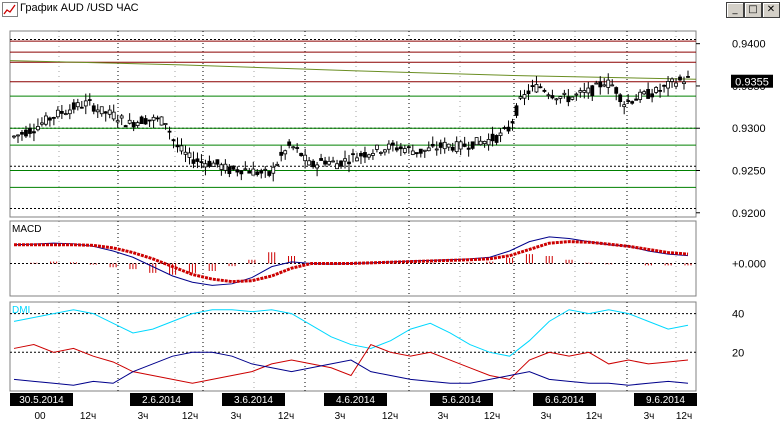 This screenshot has height=431, width=780. I want to click on title-bar: График AUD /USD ЧАС _ □ ✕, so click(390, 10).